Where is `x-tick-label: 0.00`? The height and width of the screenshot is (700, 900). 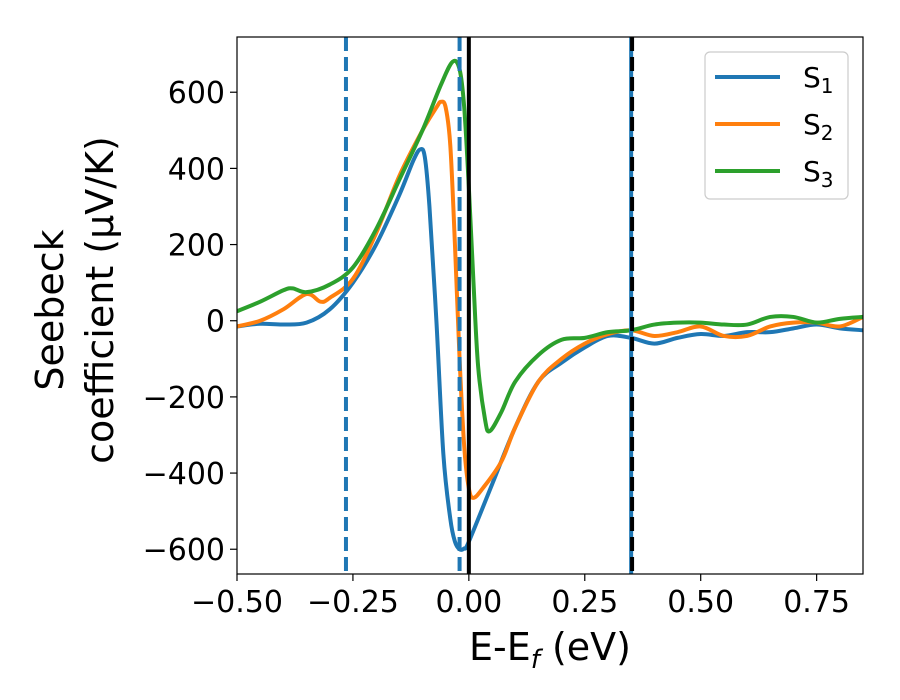
x-tick-label: 0.00 is located at coordinates (468, 602).